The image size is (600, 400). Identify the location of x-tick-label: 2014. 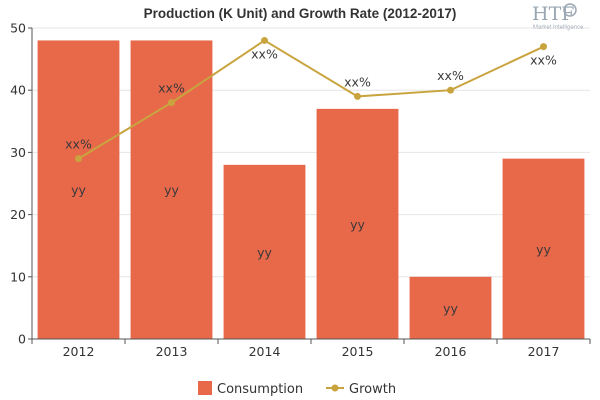
(265, 351).